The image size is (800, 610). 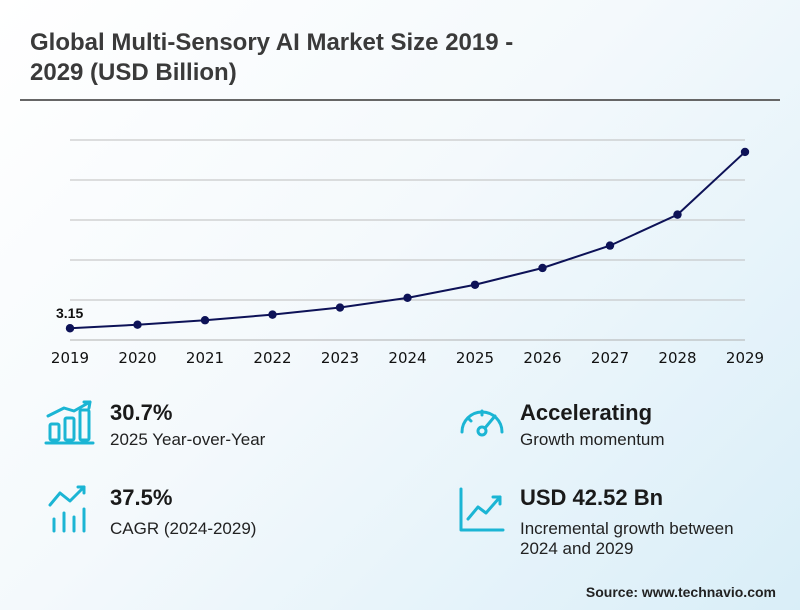 I want to click on title-divider, so click(x=400, y=100).